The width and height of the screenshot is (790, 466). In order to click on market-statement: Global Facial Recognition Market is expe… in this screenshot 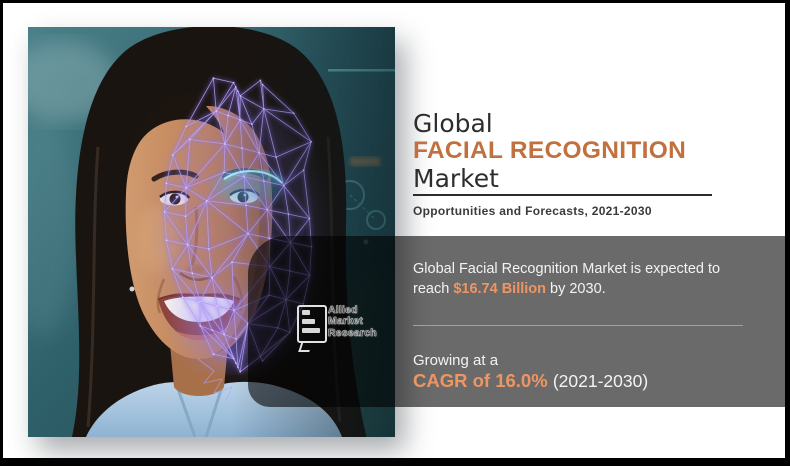, I will do `click(566, 279)`.